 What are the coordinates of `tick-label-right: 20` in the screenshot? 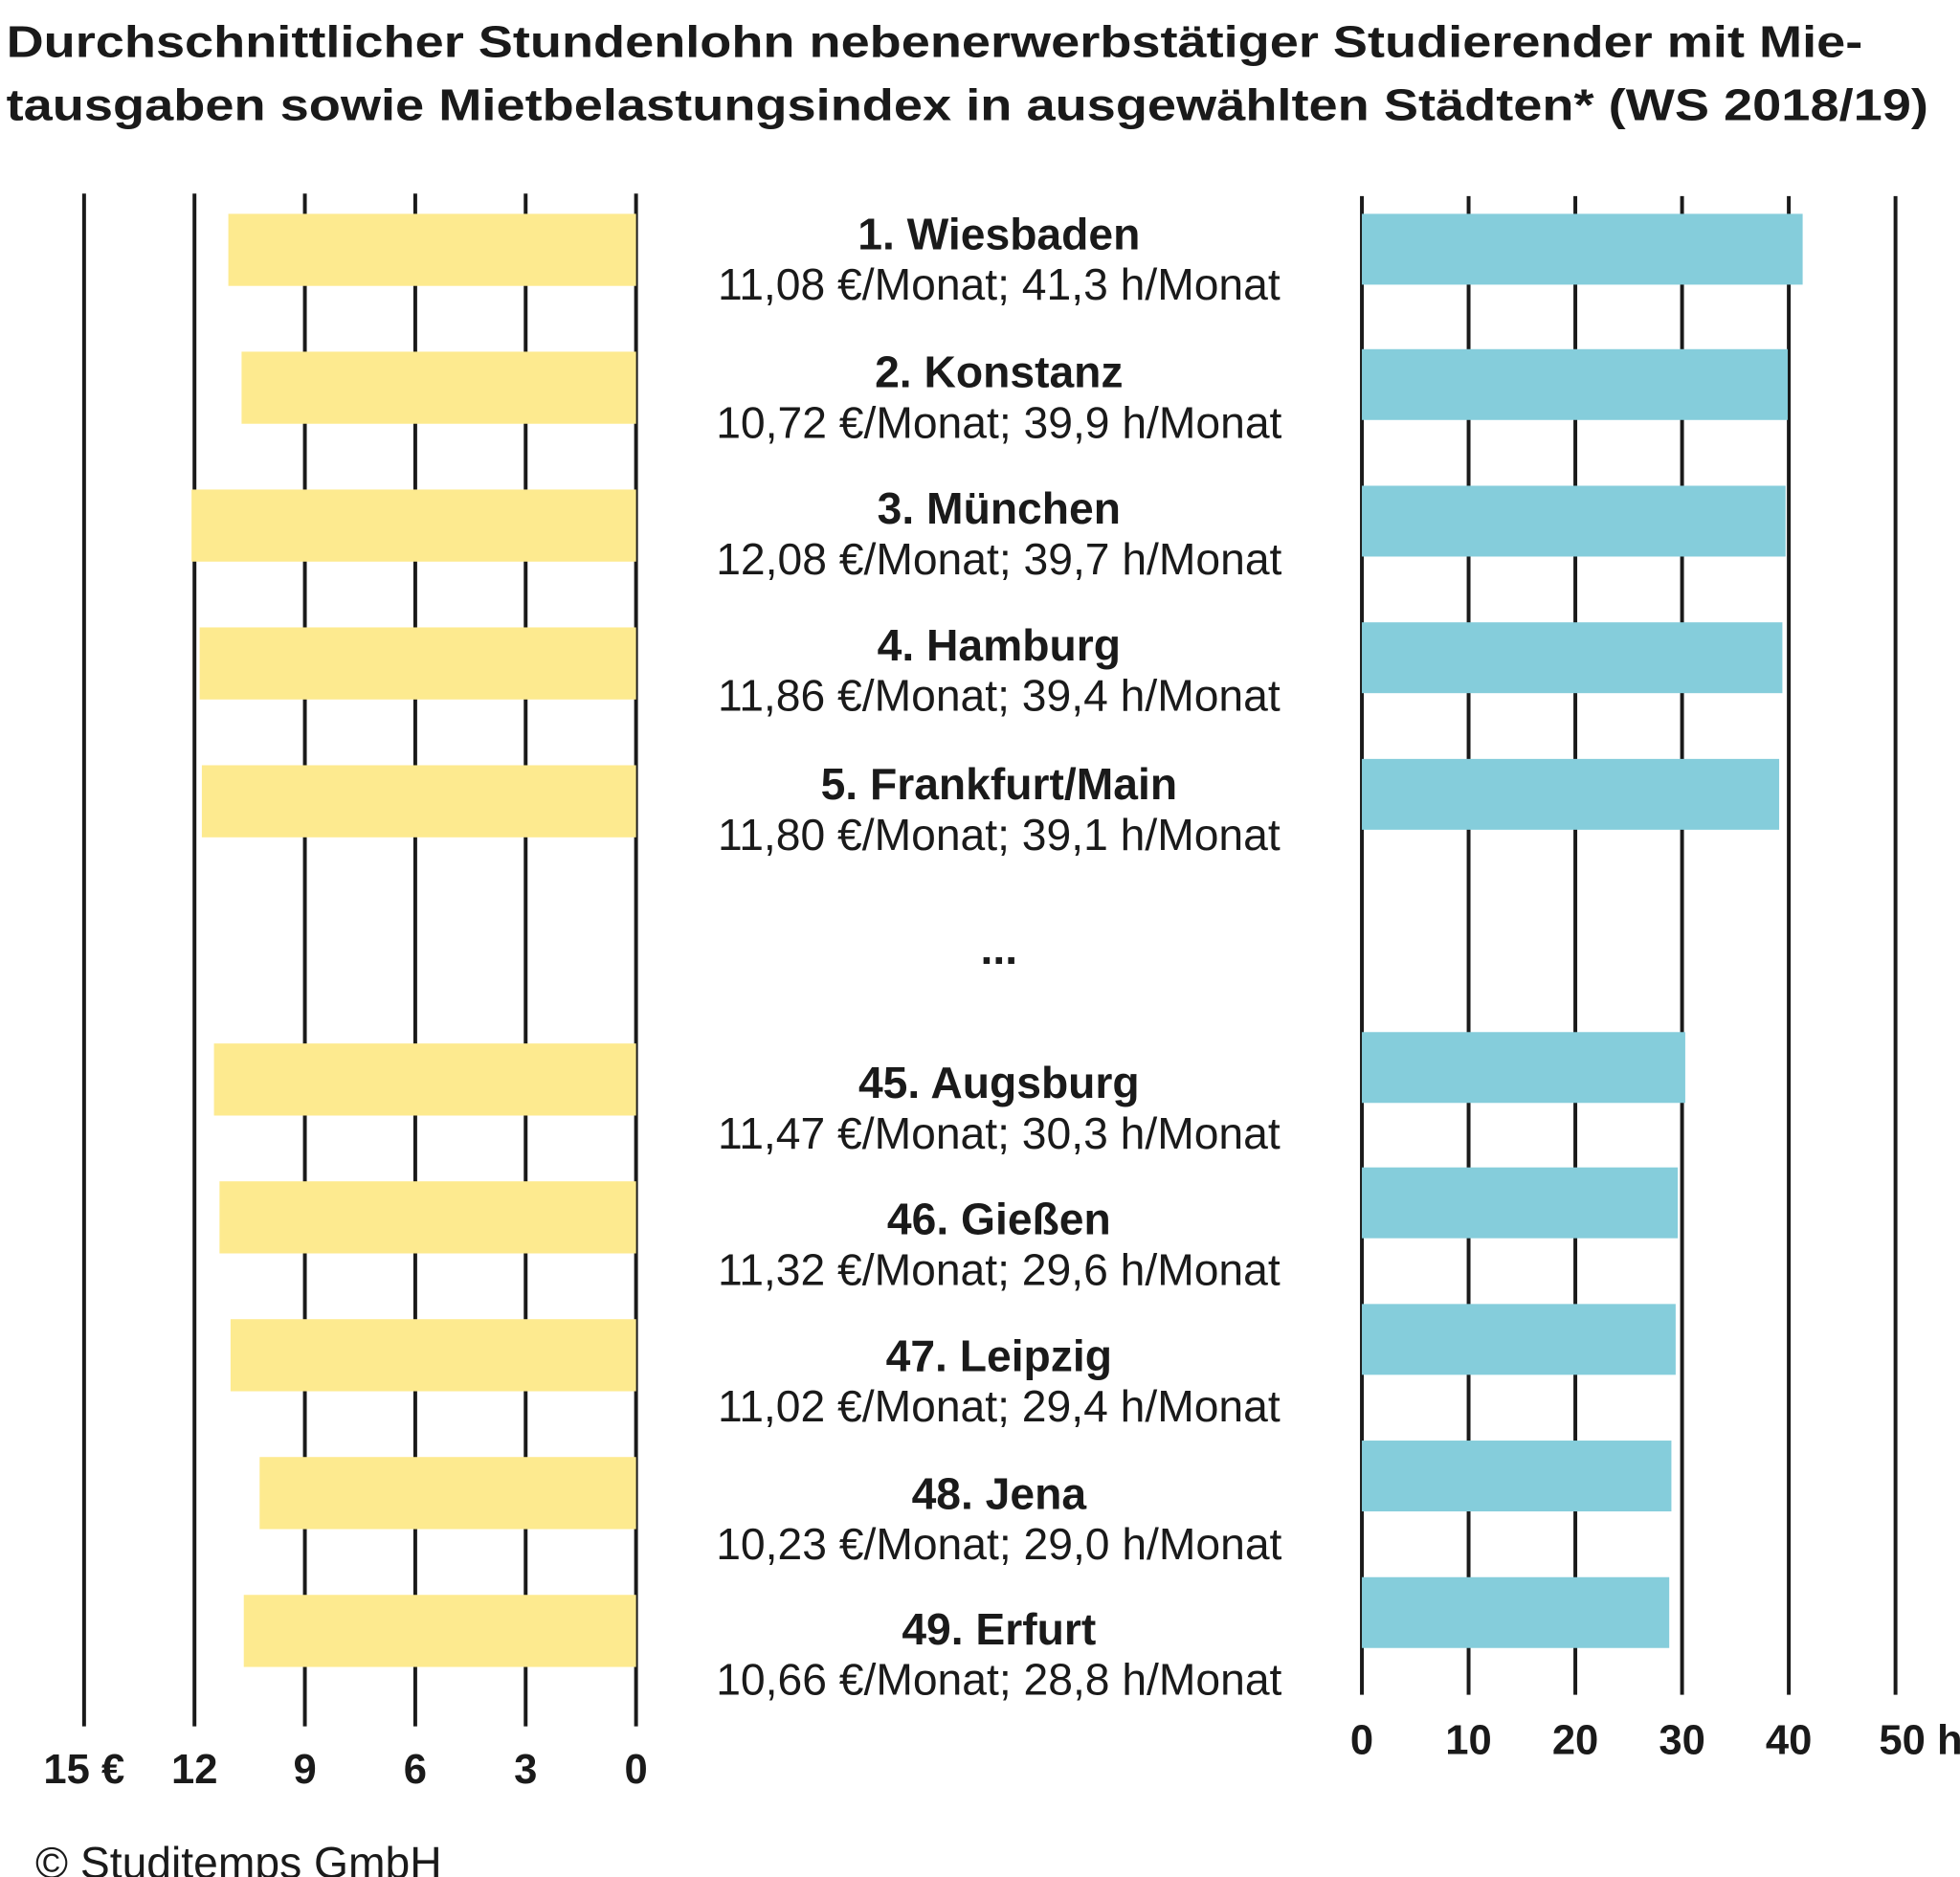 It's located at (1576, 1741).